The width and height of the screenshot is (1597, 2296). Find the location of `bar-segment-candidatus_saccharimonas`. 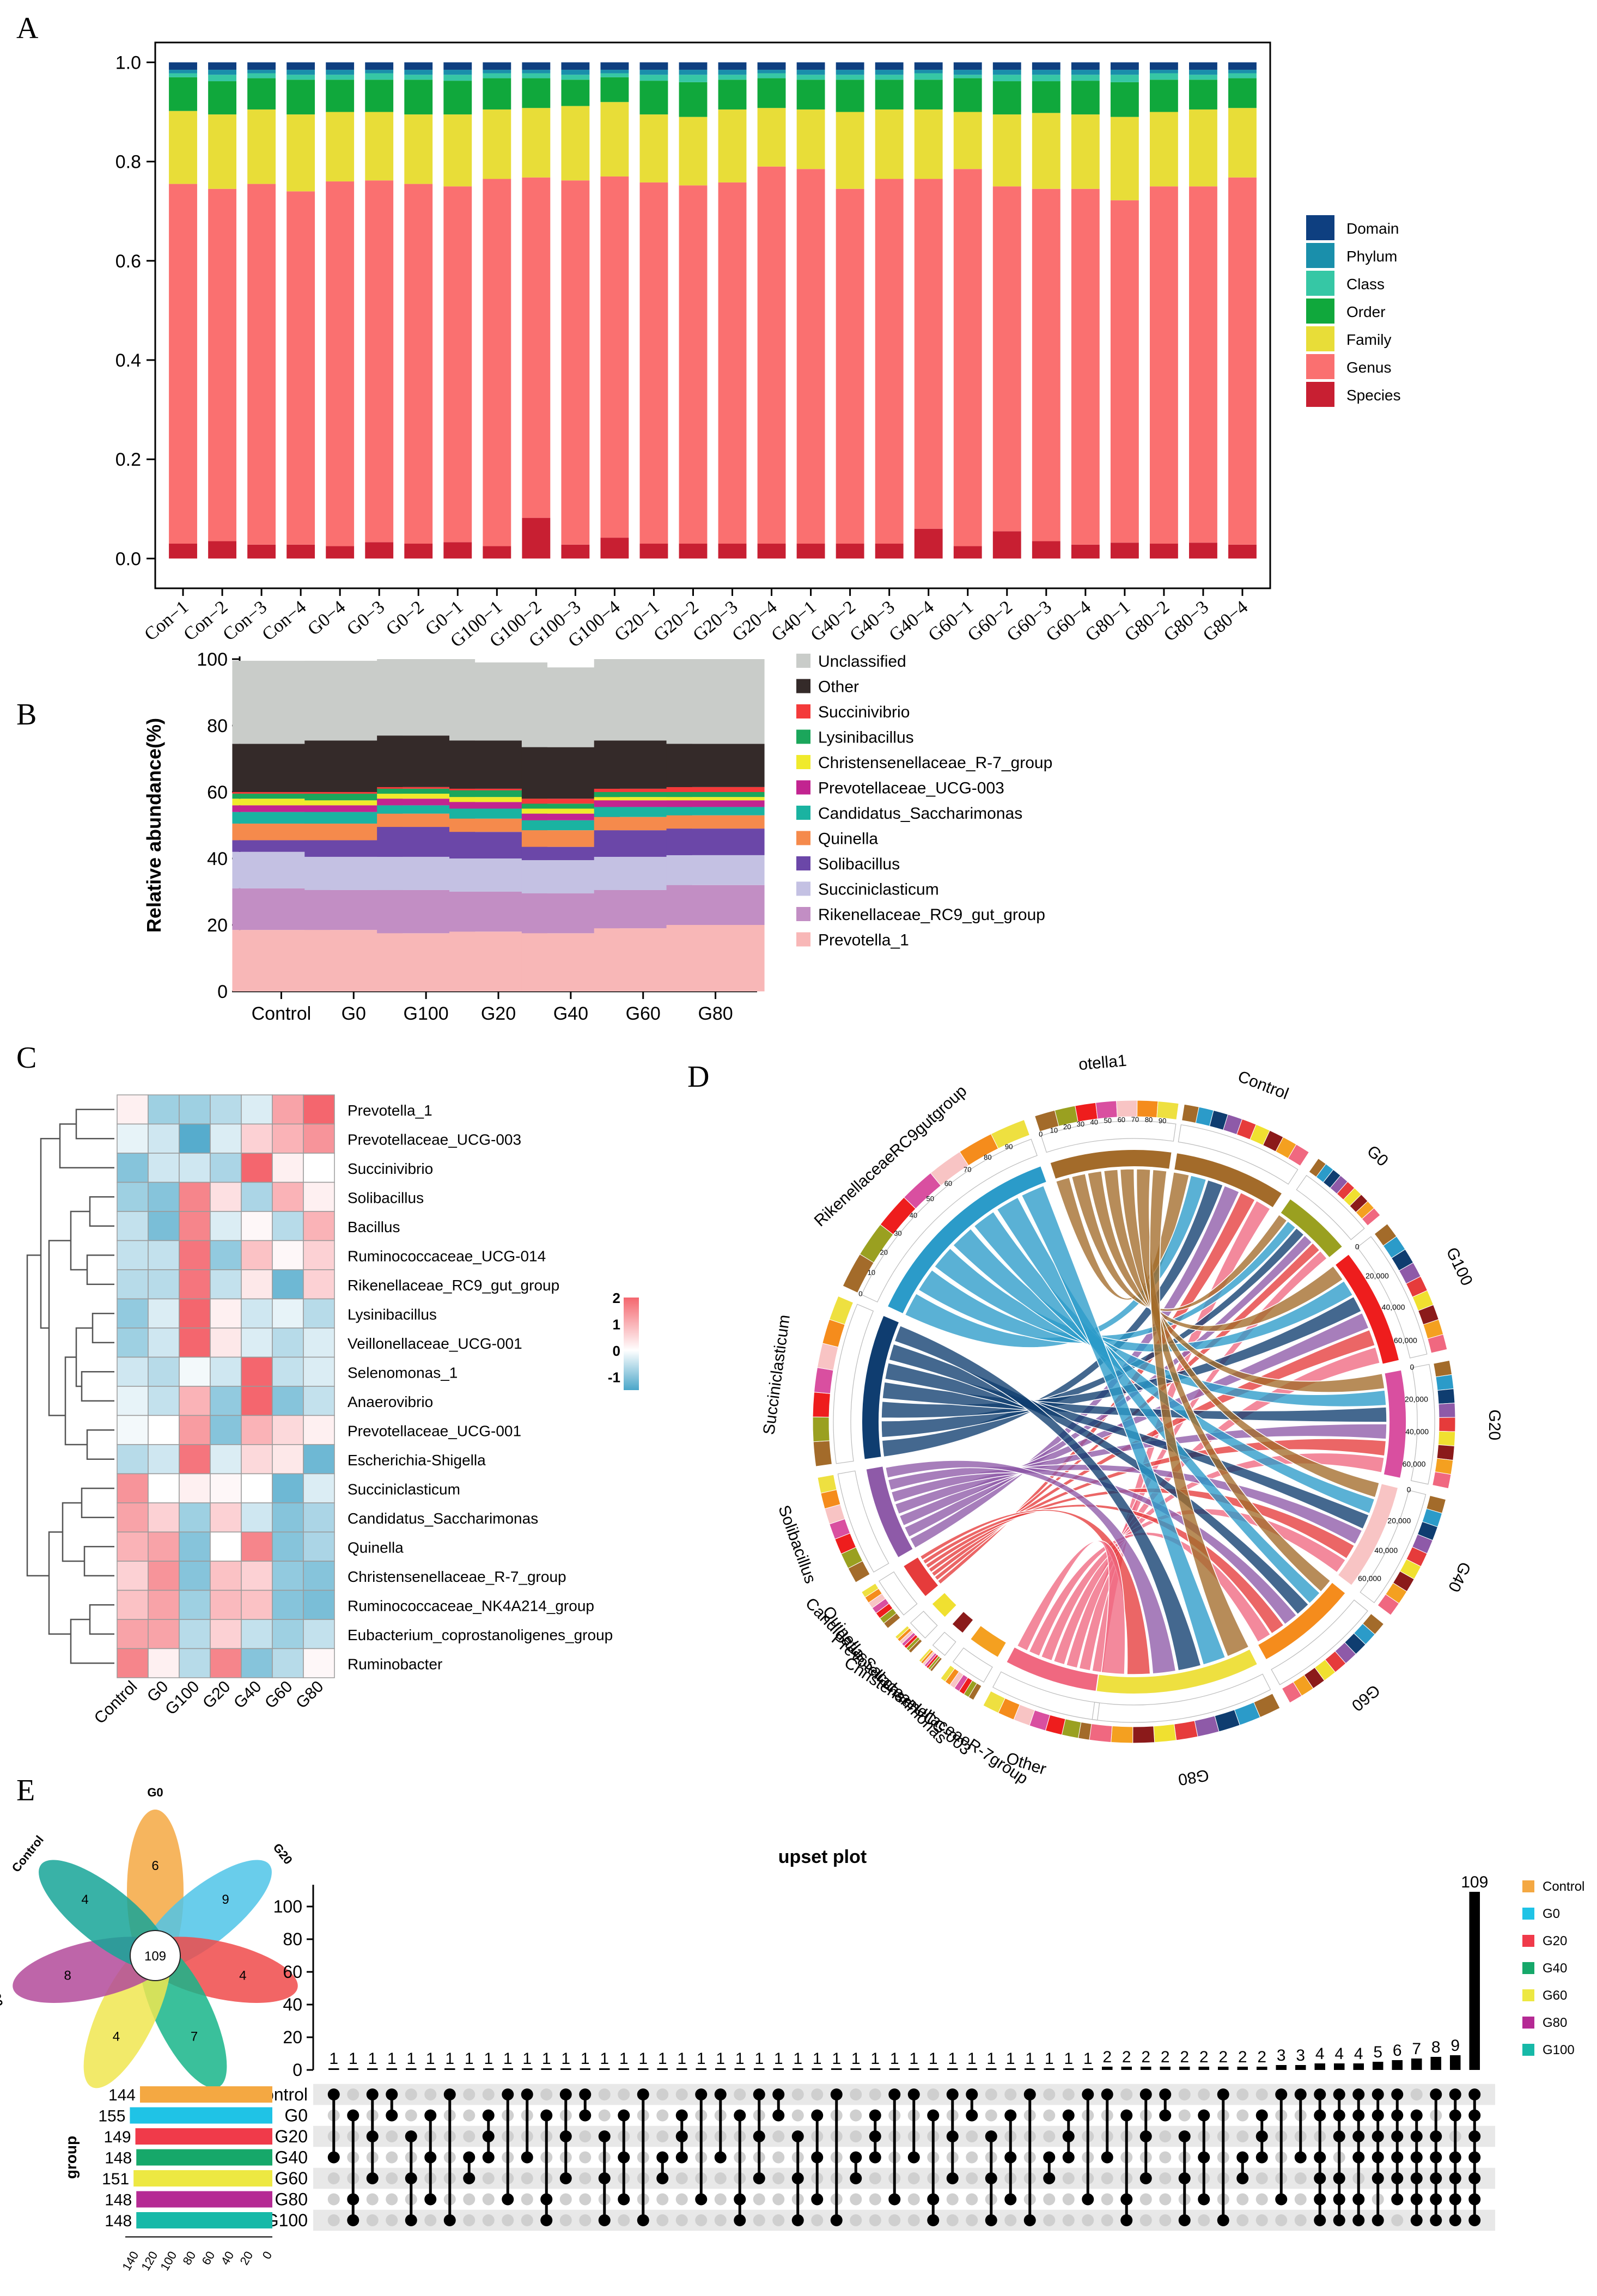

bar-segment-candidatus_saccharimonas is located at coordinates (716, 811).